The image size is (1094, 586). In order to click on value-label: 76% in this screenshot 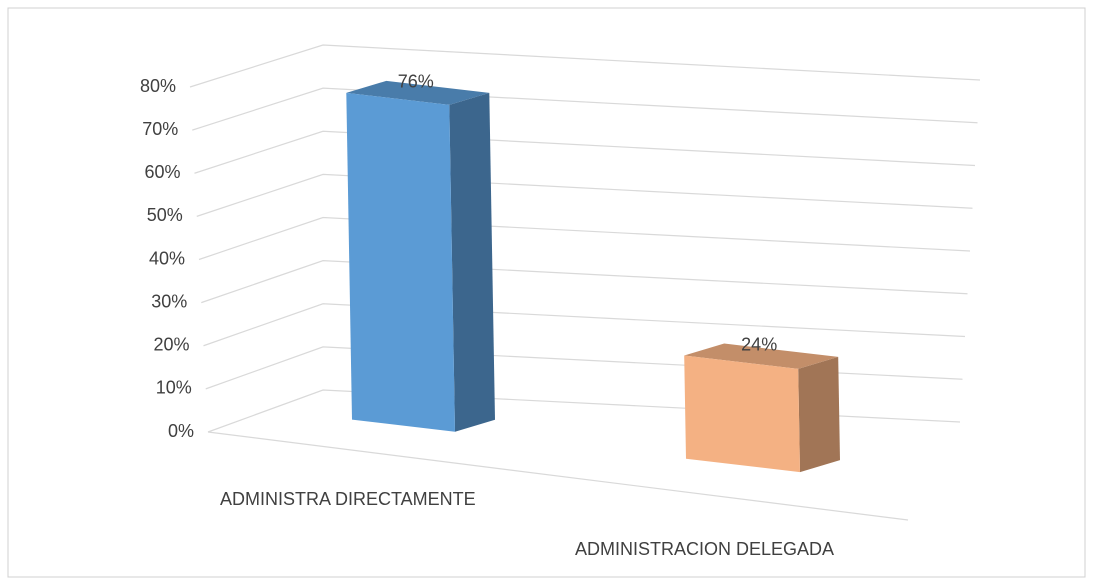, I will do `click(416, 82)`.